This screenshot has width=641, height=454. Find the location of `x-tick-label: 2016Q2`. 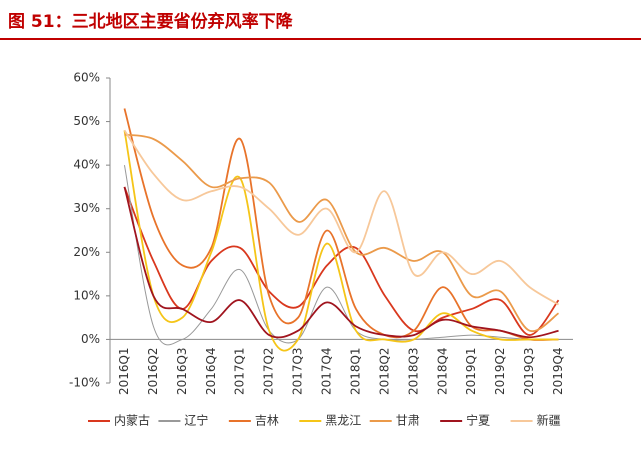

x-tick-label: 2016Q2 is located at coordinates (153, 371).